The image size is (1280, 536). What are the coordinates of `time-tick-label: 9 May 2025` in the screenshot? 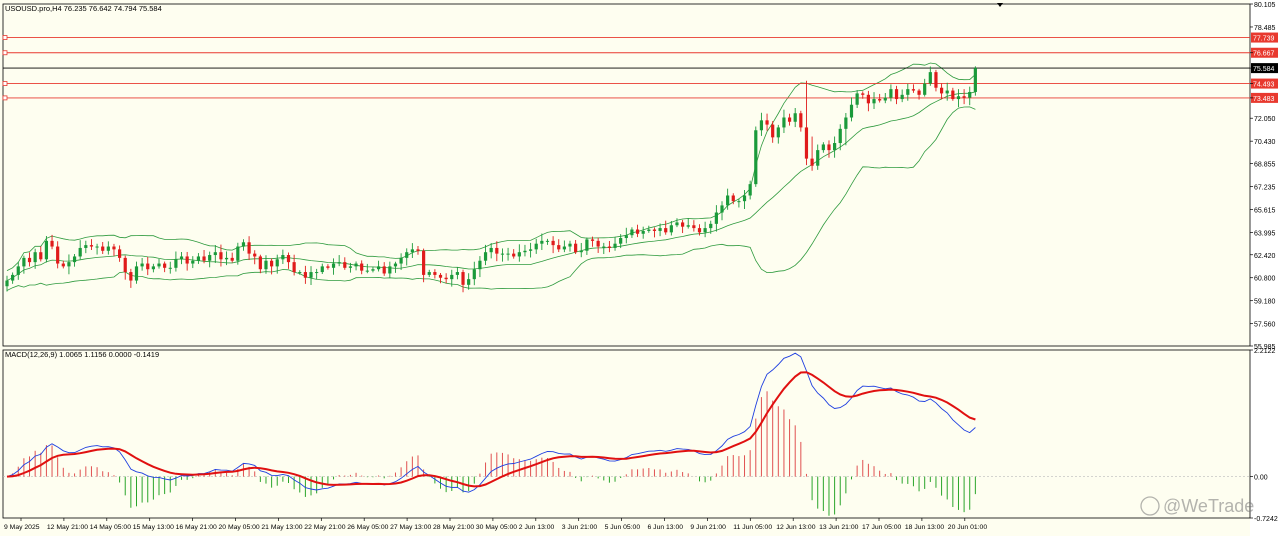 It's located at (22, 527).